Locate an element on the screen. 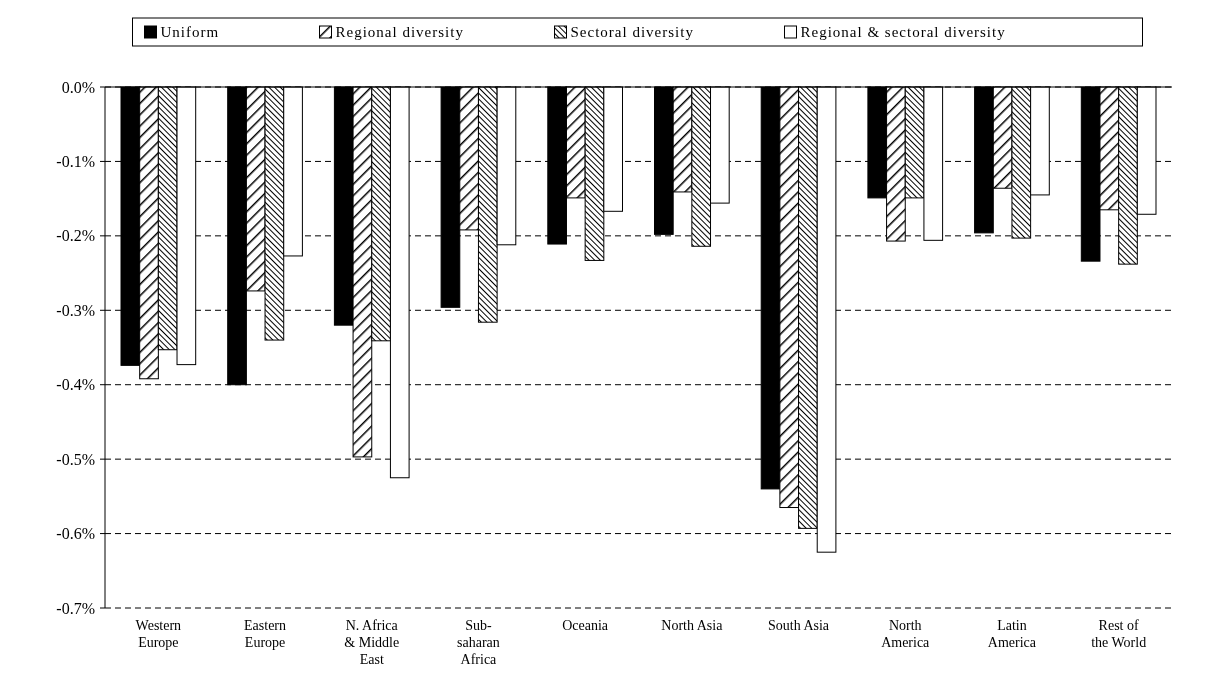 This screenshot has width=1215, height=684. y-tick-label: -0.1% is located at coordinates (75, 162).